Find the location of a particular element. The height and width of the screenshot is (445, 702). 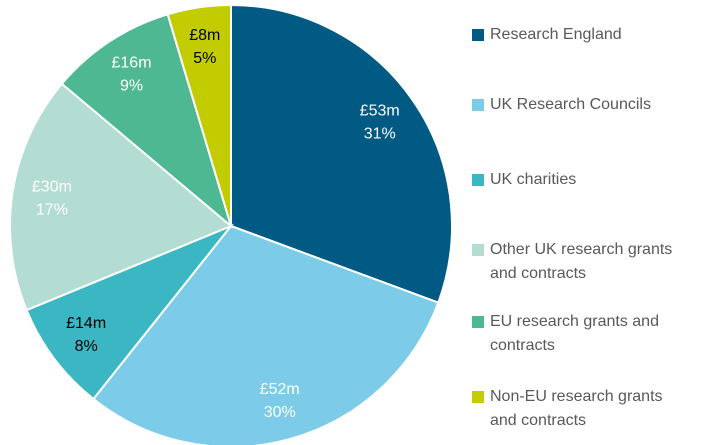

value-label: £30m is located at coordinates (52, 186).